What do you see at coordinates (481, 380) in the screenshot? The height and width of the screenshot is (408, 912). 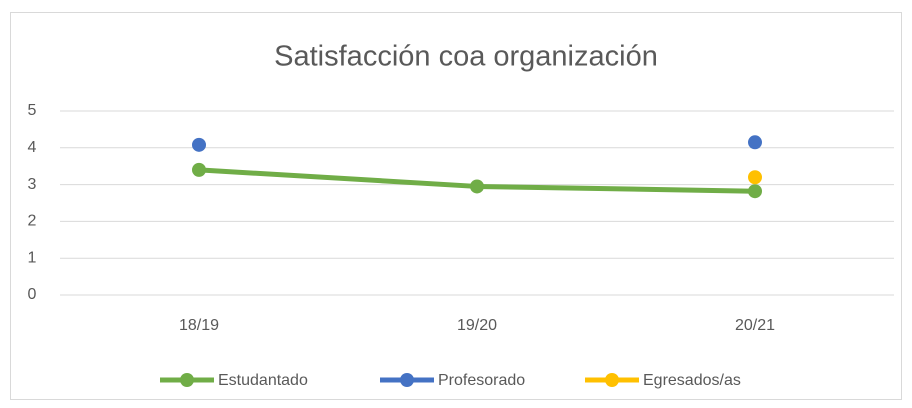 I see `legend-label: Profesorado` at bounding box center [481, 380].